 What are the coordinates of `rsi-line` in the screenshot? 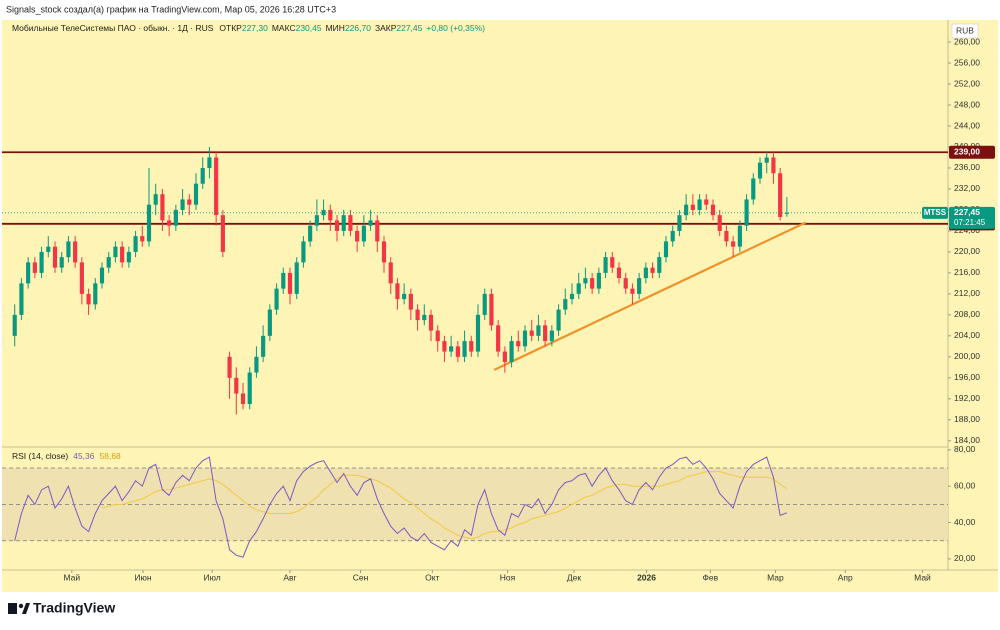 It's located at (401, 507).